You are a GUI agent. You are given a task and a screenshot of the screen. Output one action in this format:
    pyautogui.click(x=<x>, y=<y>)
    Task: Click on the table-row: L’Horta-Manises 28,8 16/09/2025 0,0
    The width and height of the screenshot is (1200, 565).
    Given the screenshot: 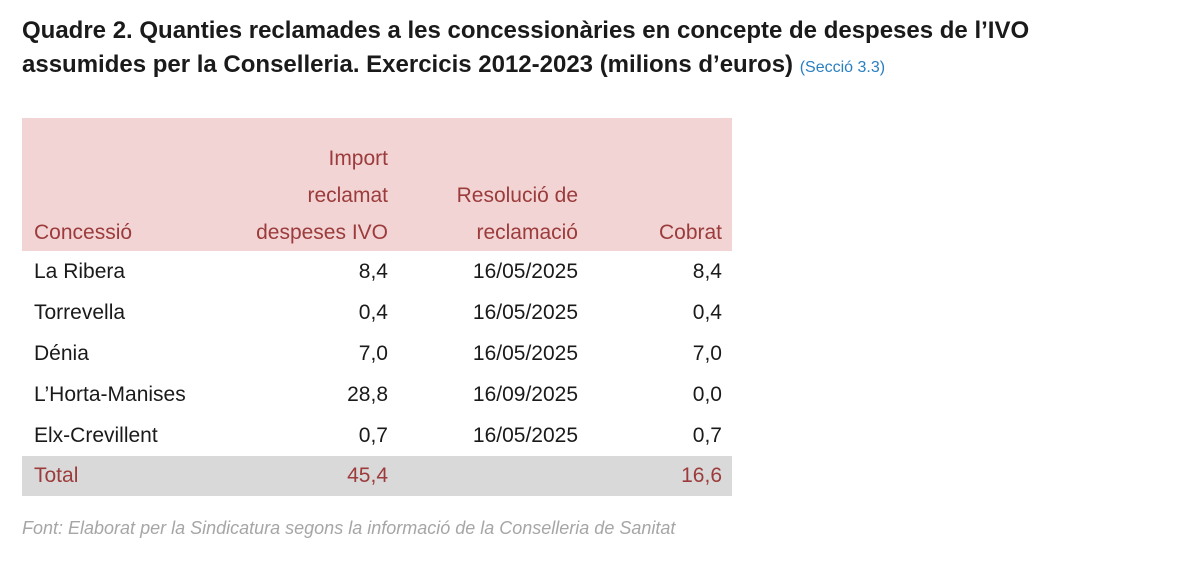 What is the action you would take?
    pyautogui.click(x=377, y=394)
    